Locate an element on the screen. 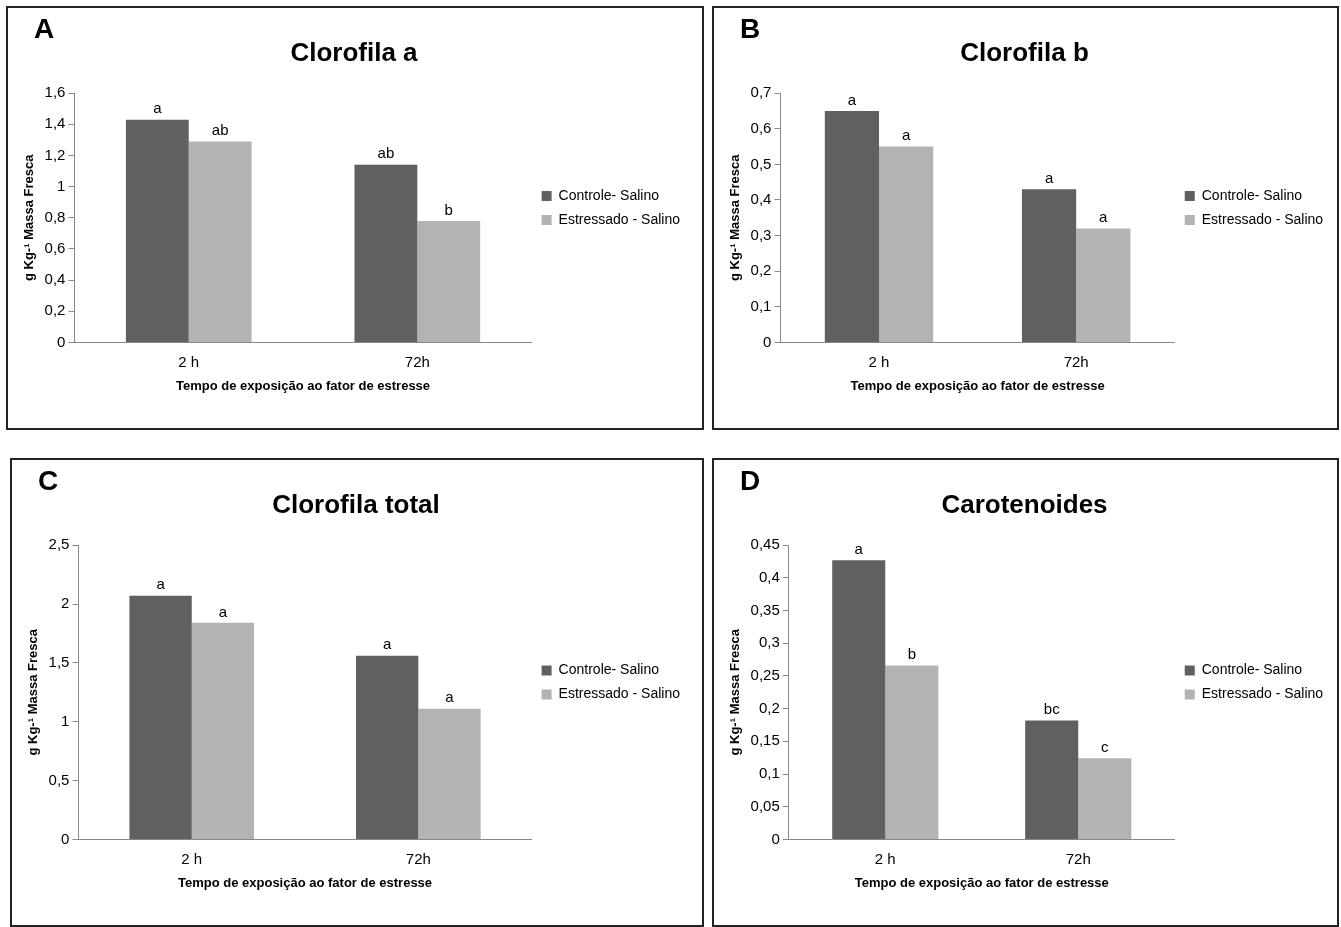  text: C is located at coordinates (48, 480).